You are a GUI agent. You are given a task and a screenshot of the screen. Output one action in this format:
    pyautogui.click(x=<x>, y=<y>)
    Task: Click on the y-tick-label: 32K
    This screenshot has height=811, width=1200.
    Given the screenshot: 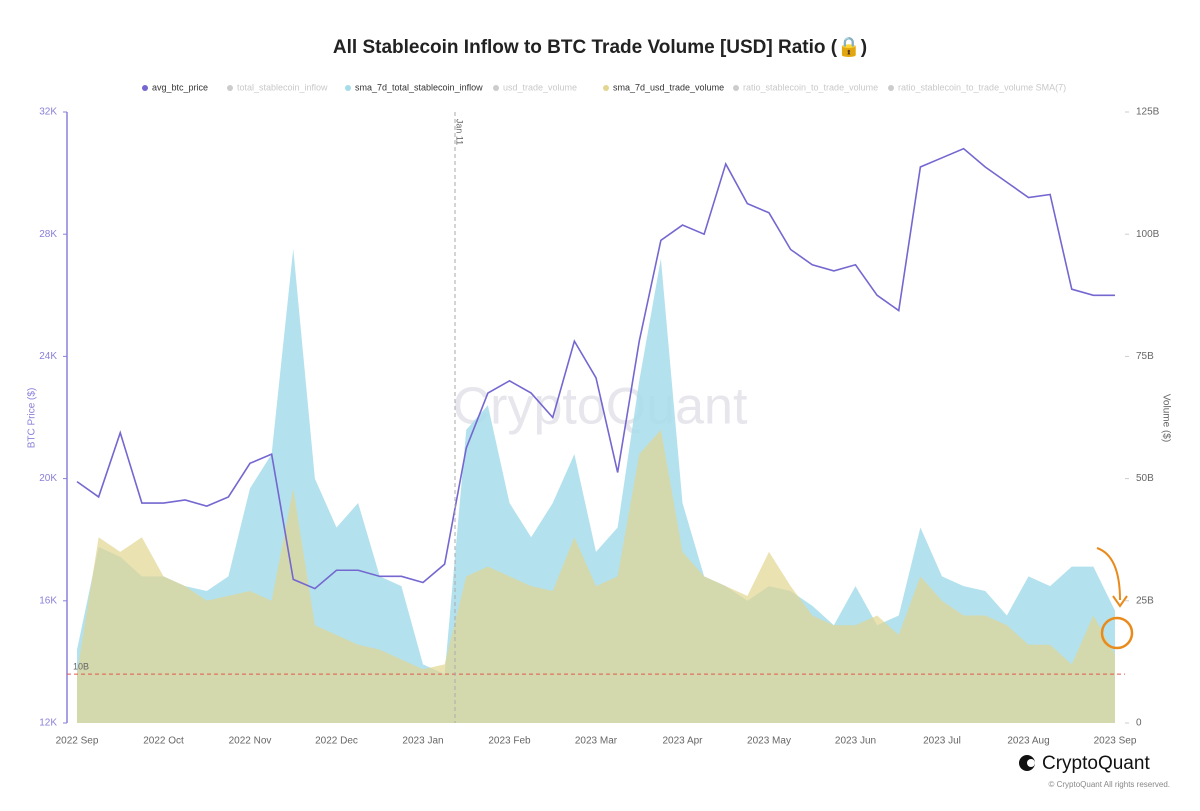 What is the action you would take?
    pyautogui.click(x=48, y=112)
    